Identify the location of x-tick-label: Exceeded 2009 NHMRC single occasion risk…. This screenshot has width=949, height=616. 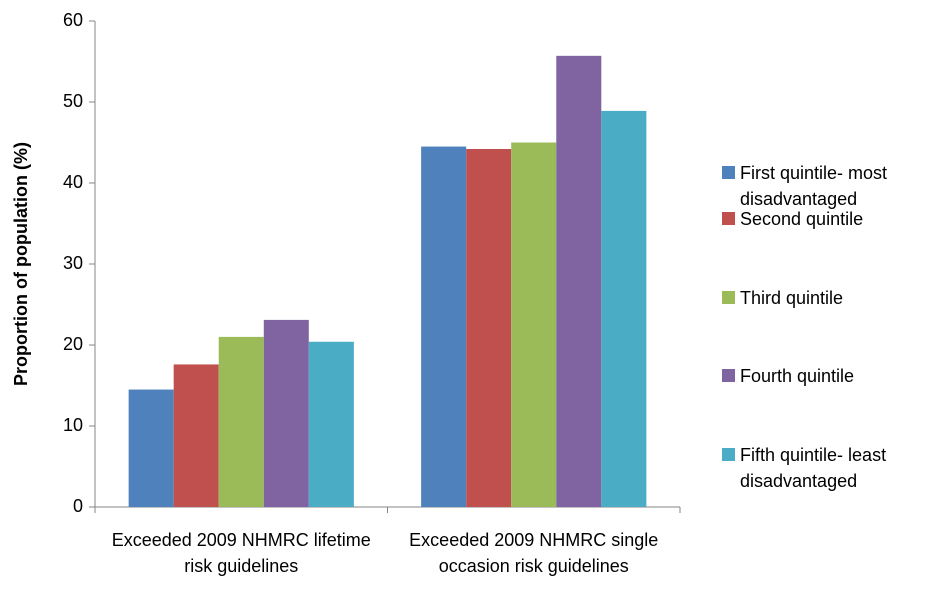
(534, 553).